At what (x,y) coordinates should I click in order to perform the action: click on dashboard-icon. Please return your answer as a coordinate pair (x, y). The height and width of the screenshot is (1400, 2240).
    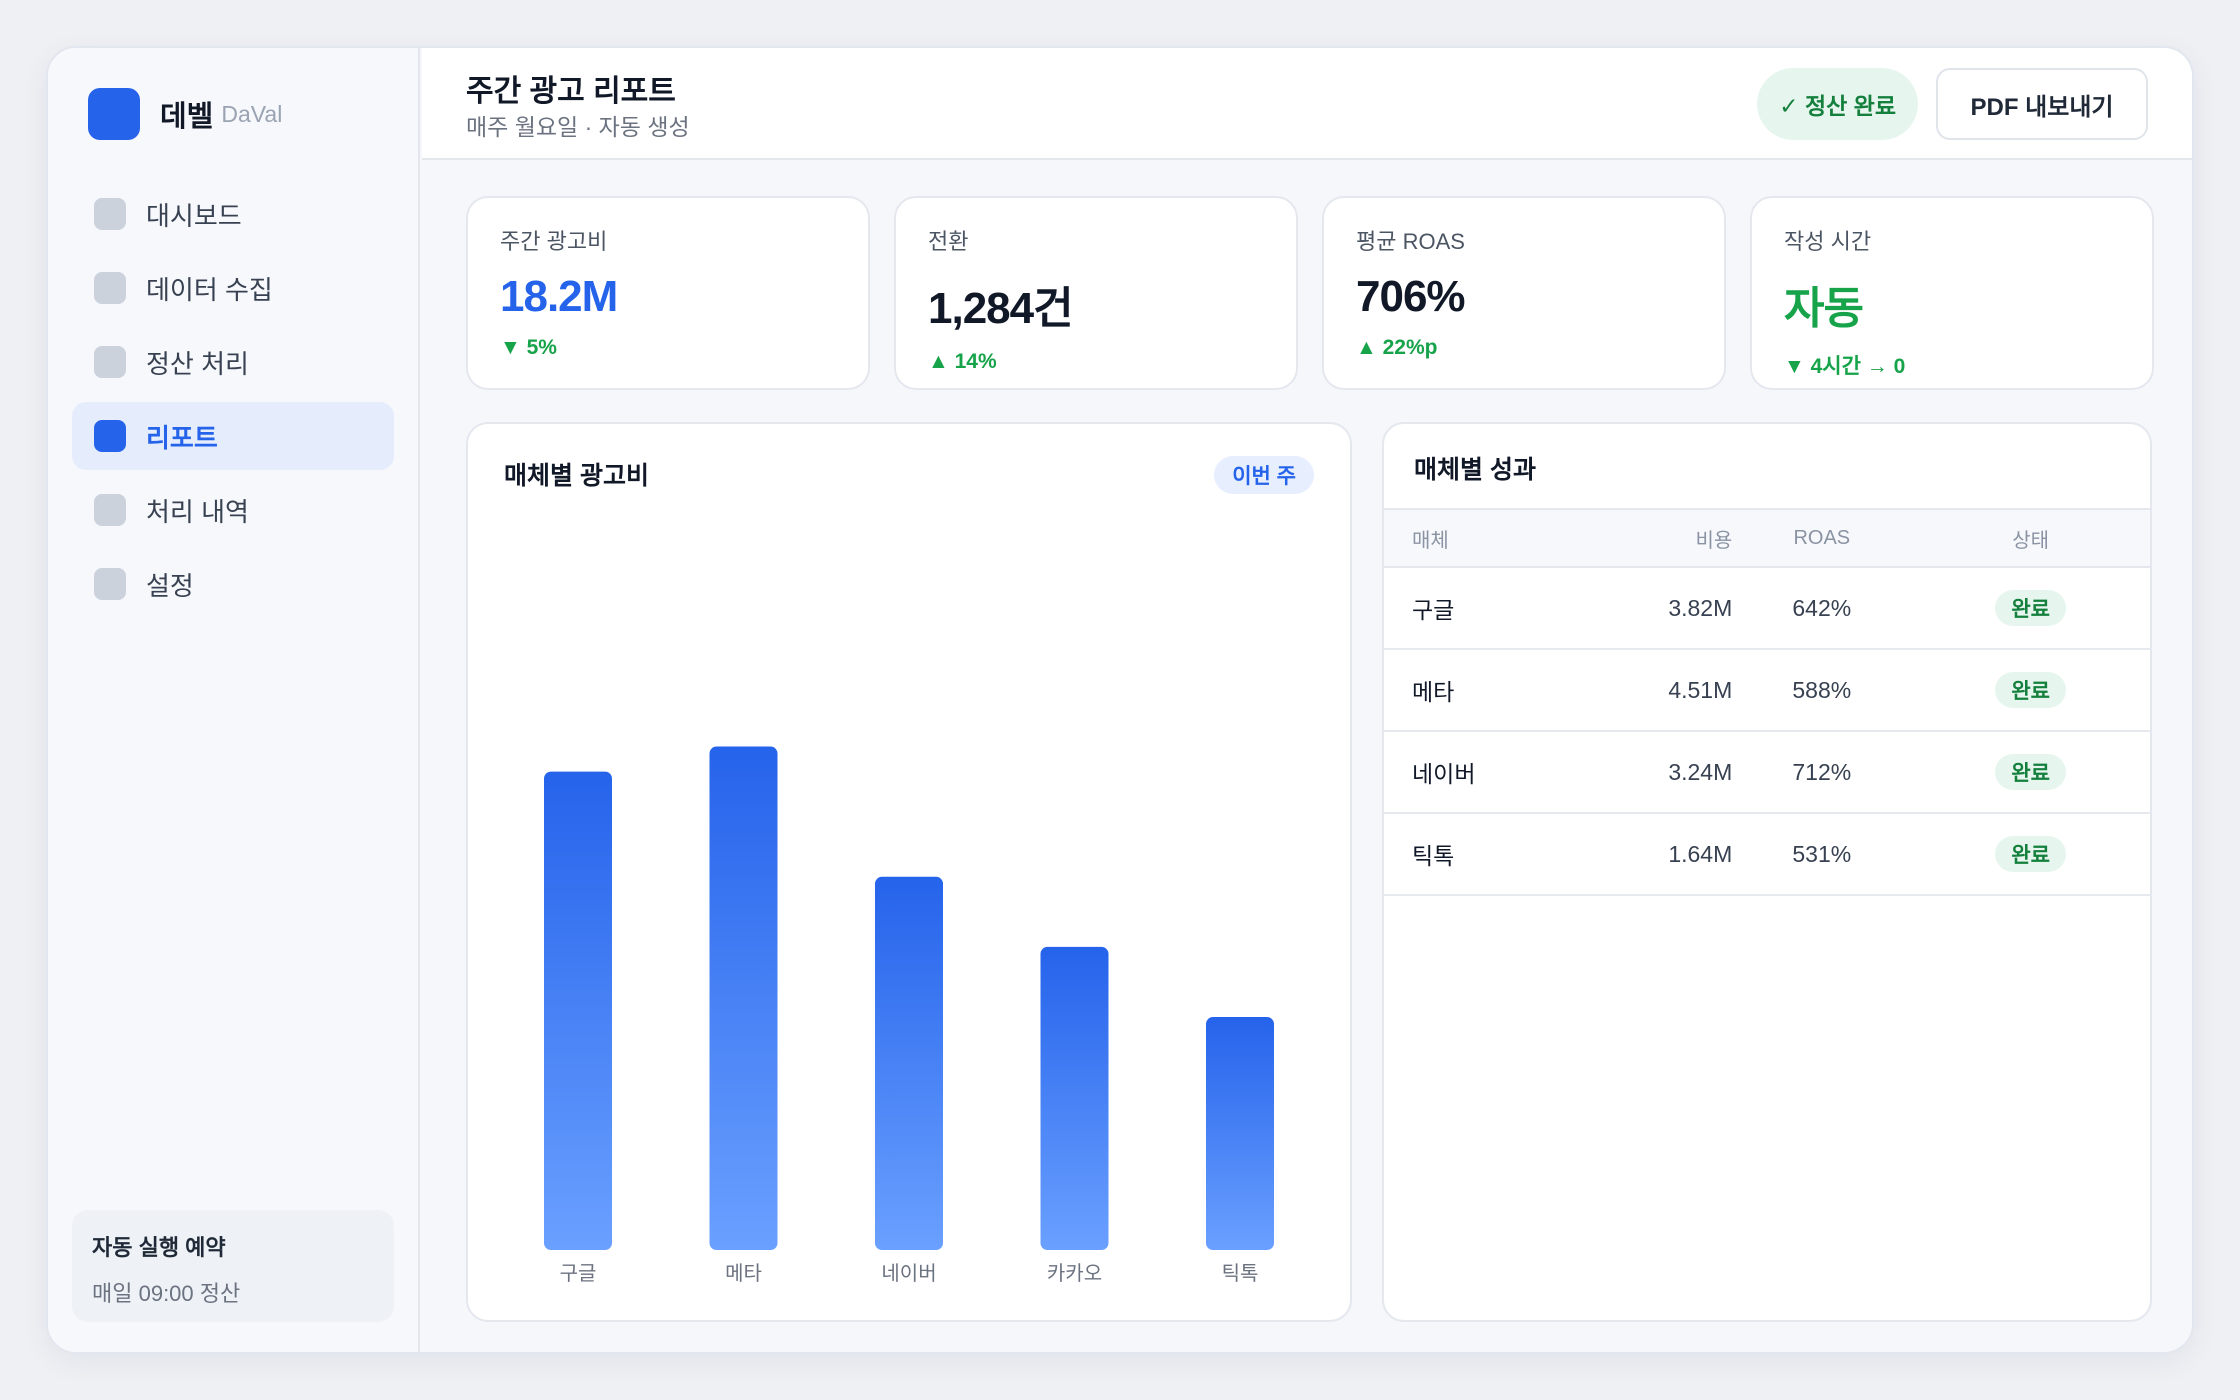
    Looking at the image, I should click on (110, 214).